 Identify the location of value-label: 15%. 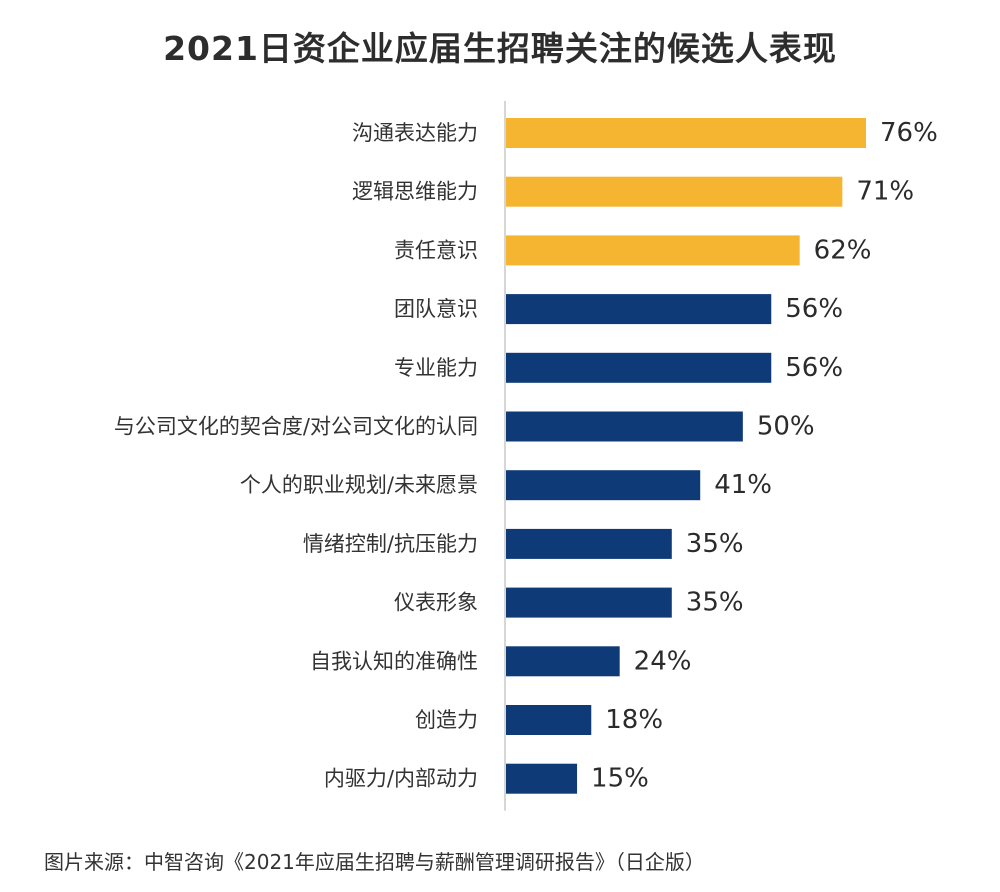
(620, 779).